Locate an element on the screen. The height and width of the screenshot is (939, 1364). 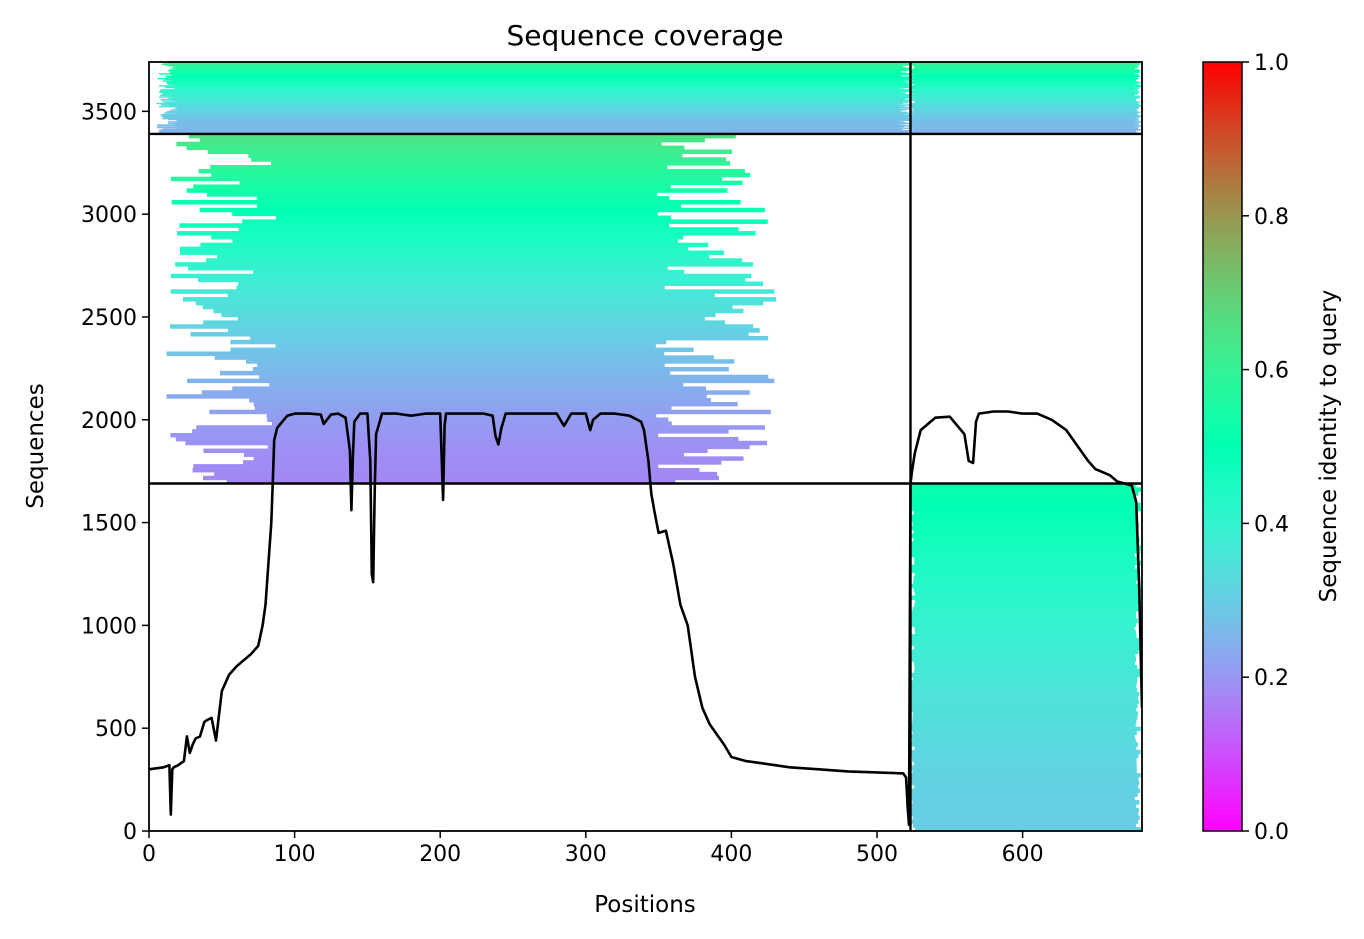
x-tick-label: 100 is located at coordinates (295, 854).